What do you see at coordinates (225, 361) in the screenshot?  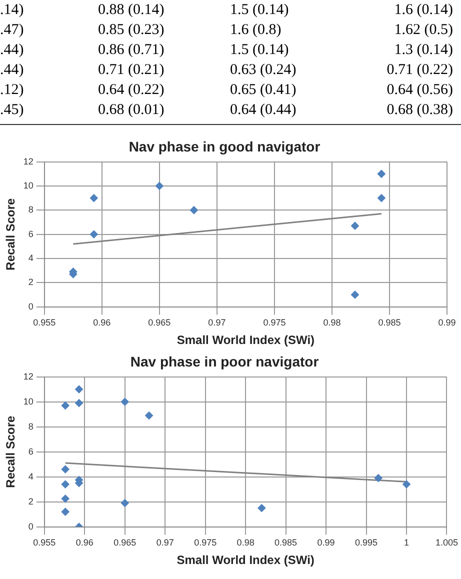 I see `chart-title: Nav phase in poor navigator` at bounding box center [225, 361].